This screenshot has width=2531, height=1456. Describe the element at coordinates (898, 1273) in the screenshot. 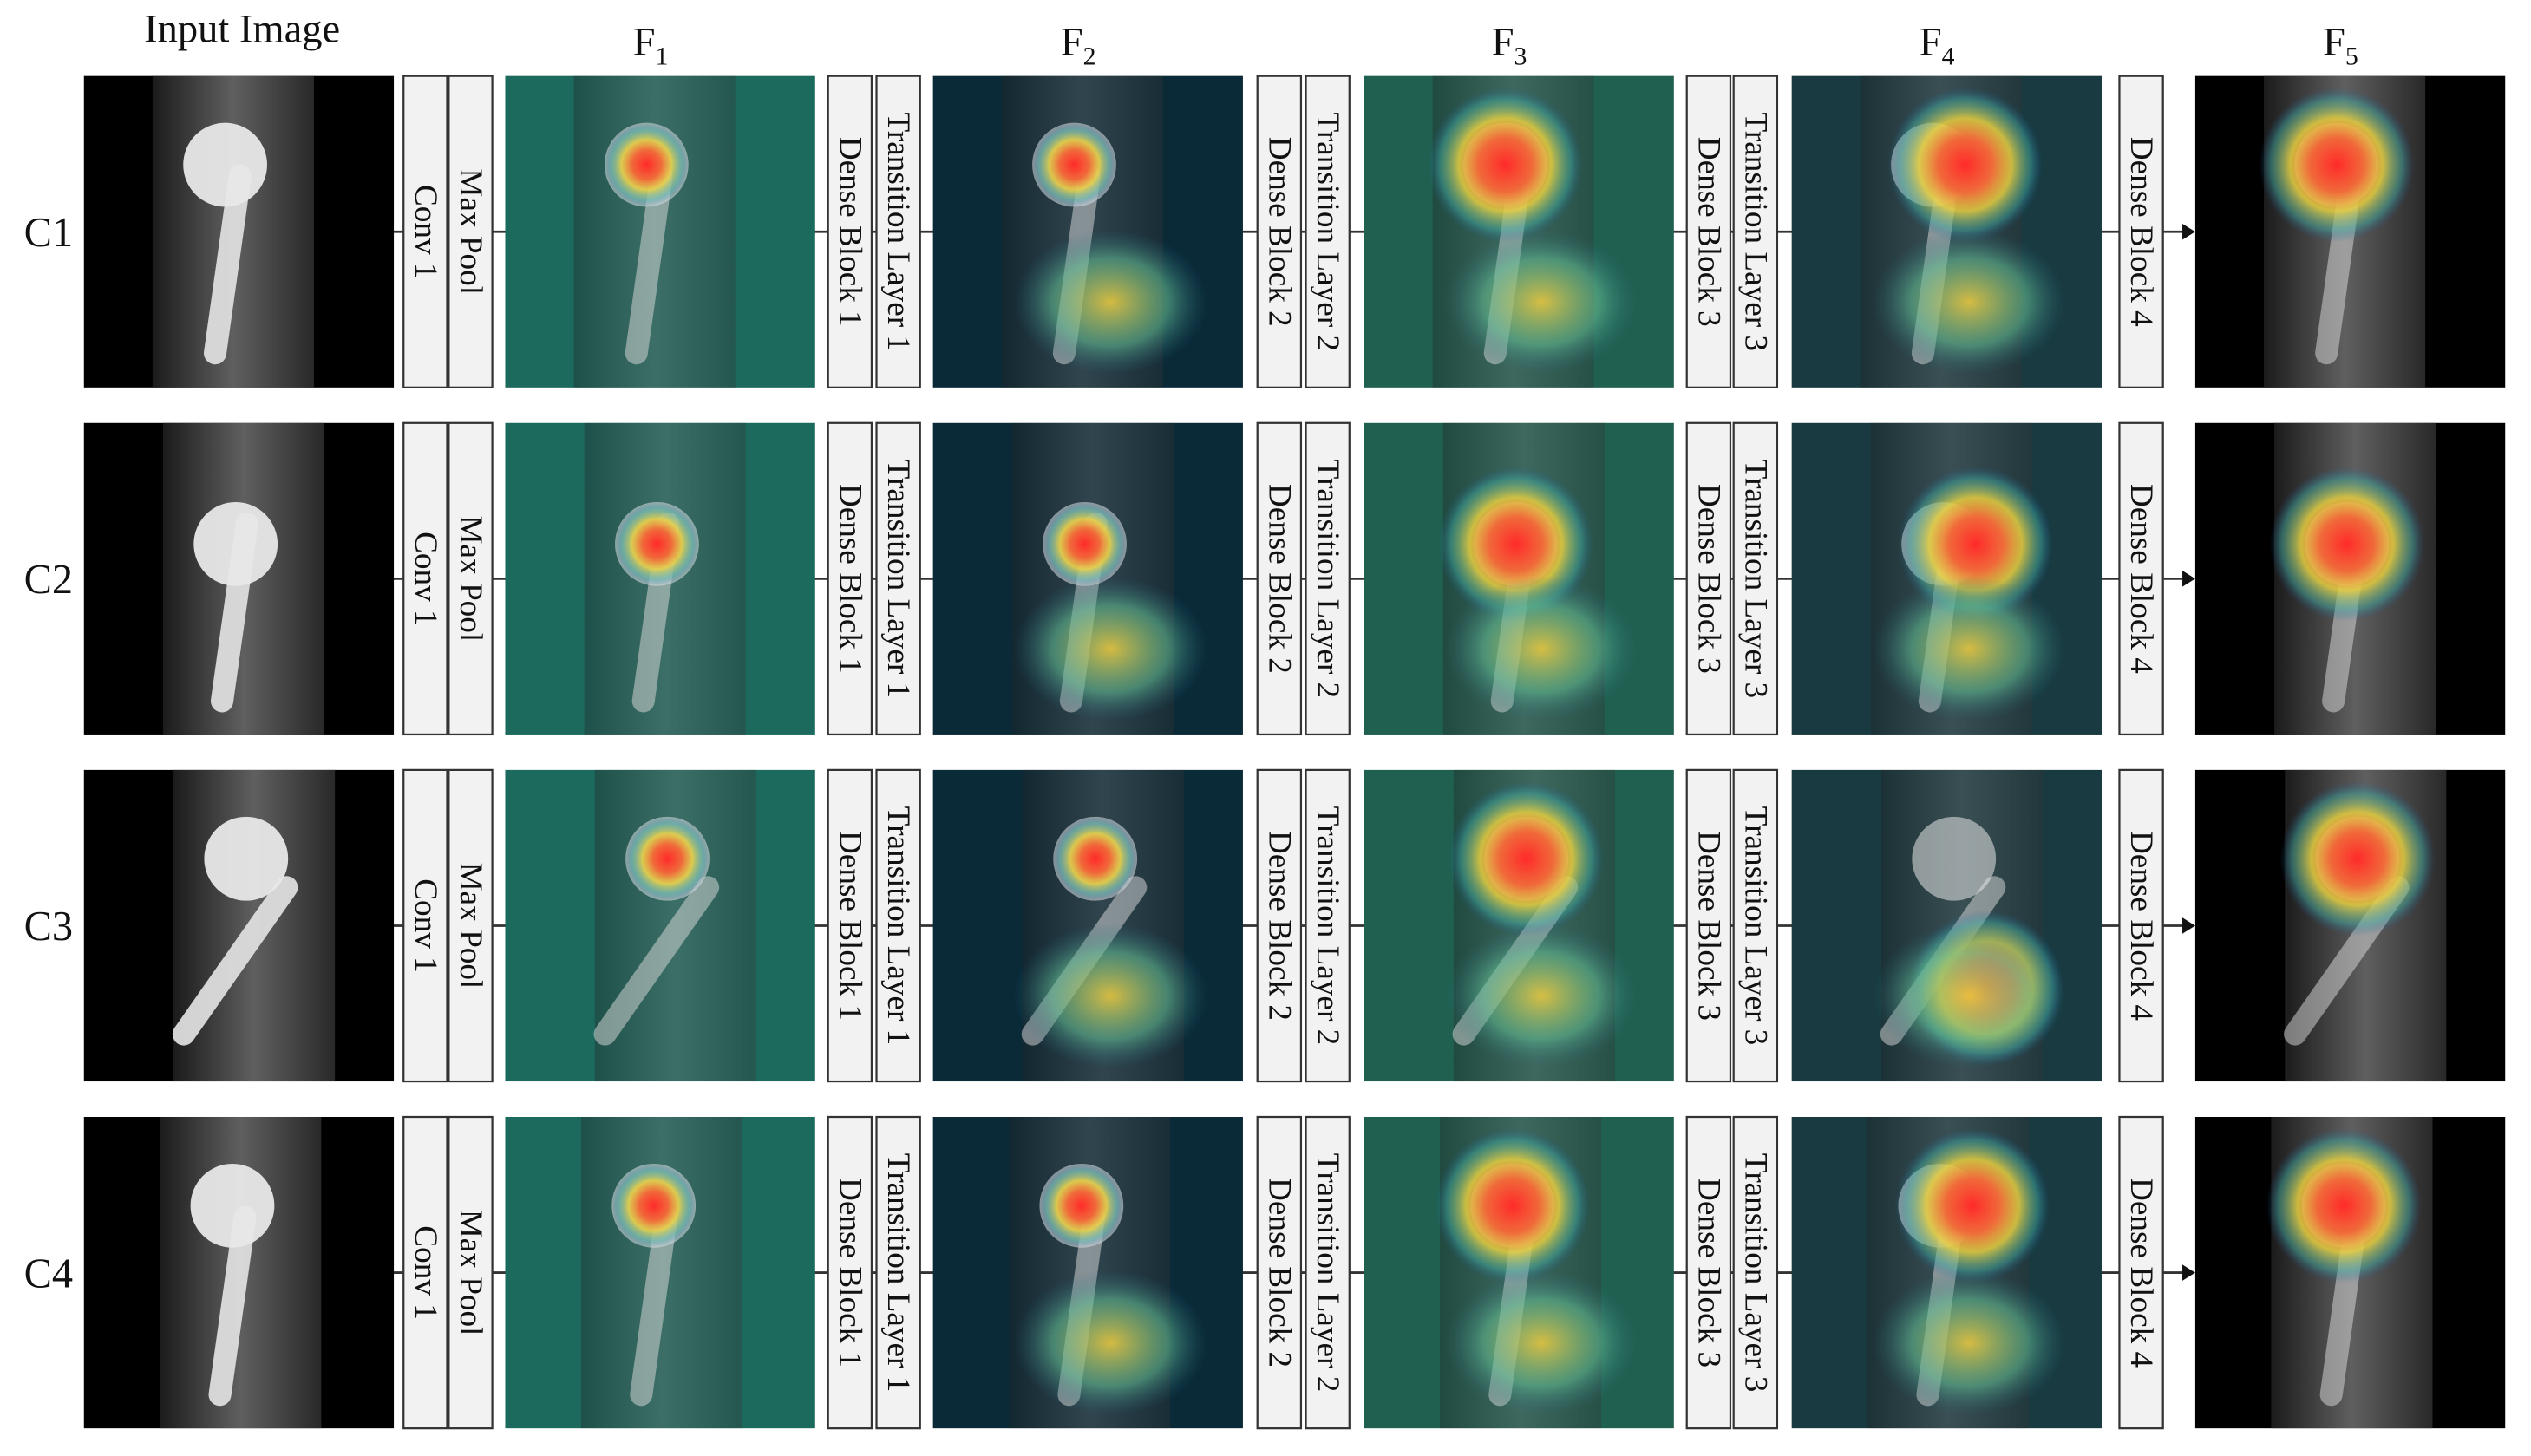

I see `layer-label: Transition Layer 1` at that location.